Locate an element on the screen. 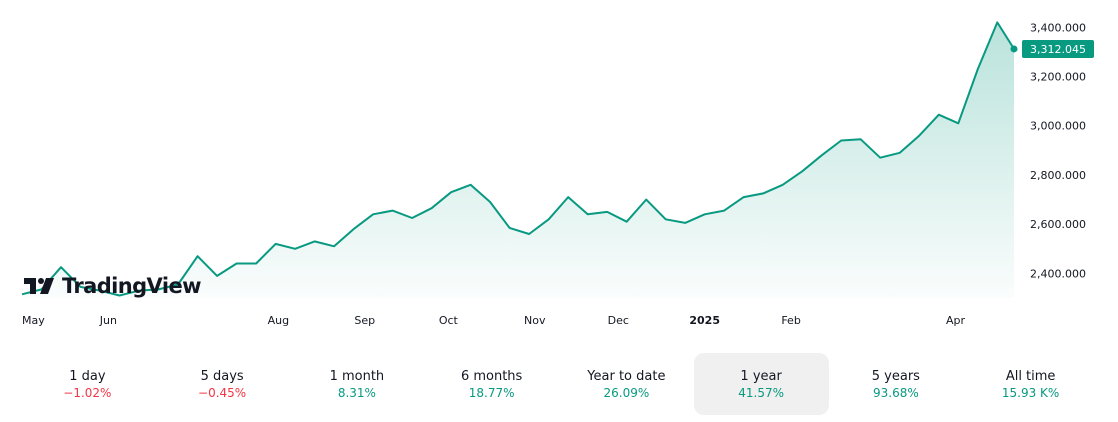  tradingview-logo-text: TradingView is located at coordinates (131, 286).